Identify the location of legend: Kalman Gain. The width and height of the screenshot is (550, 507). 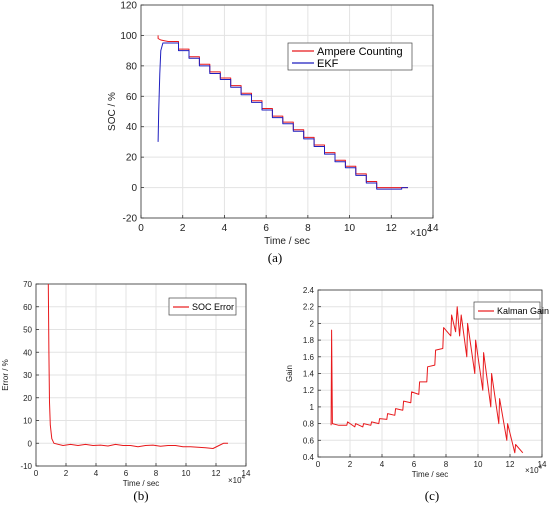
(511, 310).